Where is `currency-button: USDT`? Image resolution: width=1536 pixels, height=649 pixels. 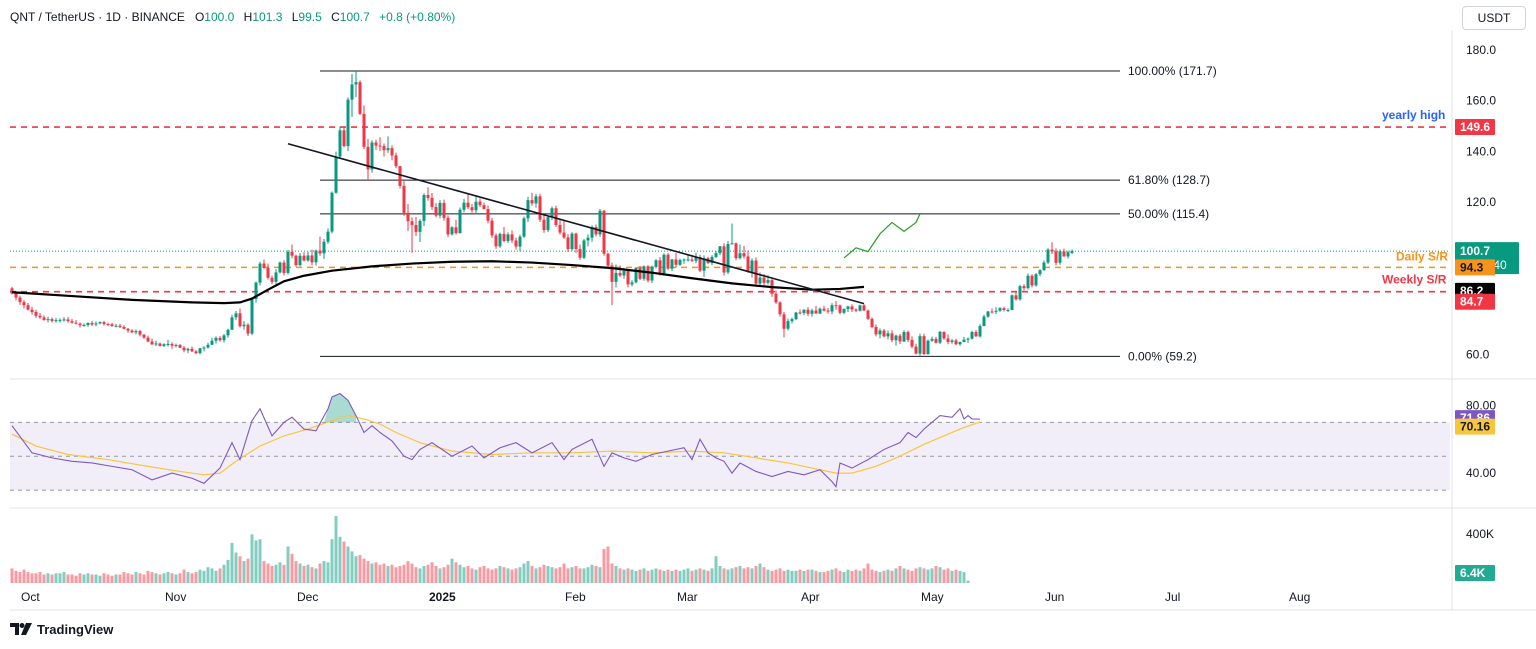 currency-button: USDT is located at coordinates (1494, 18).